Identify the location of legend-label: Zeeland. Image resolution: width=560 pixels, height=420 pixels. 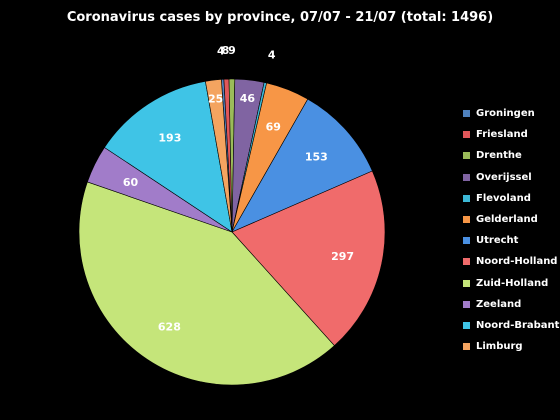
(499, 304).